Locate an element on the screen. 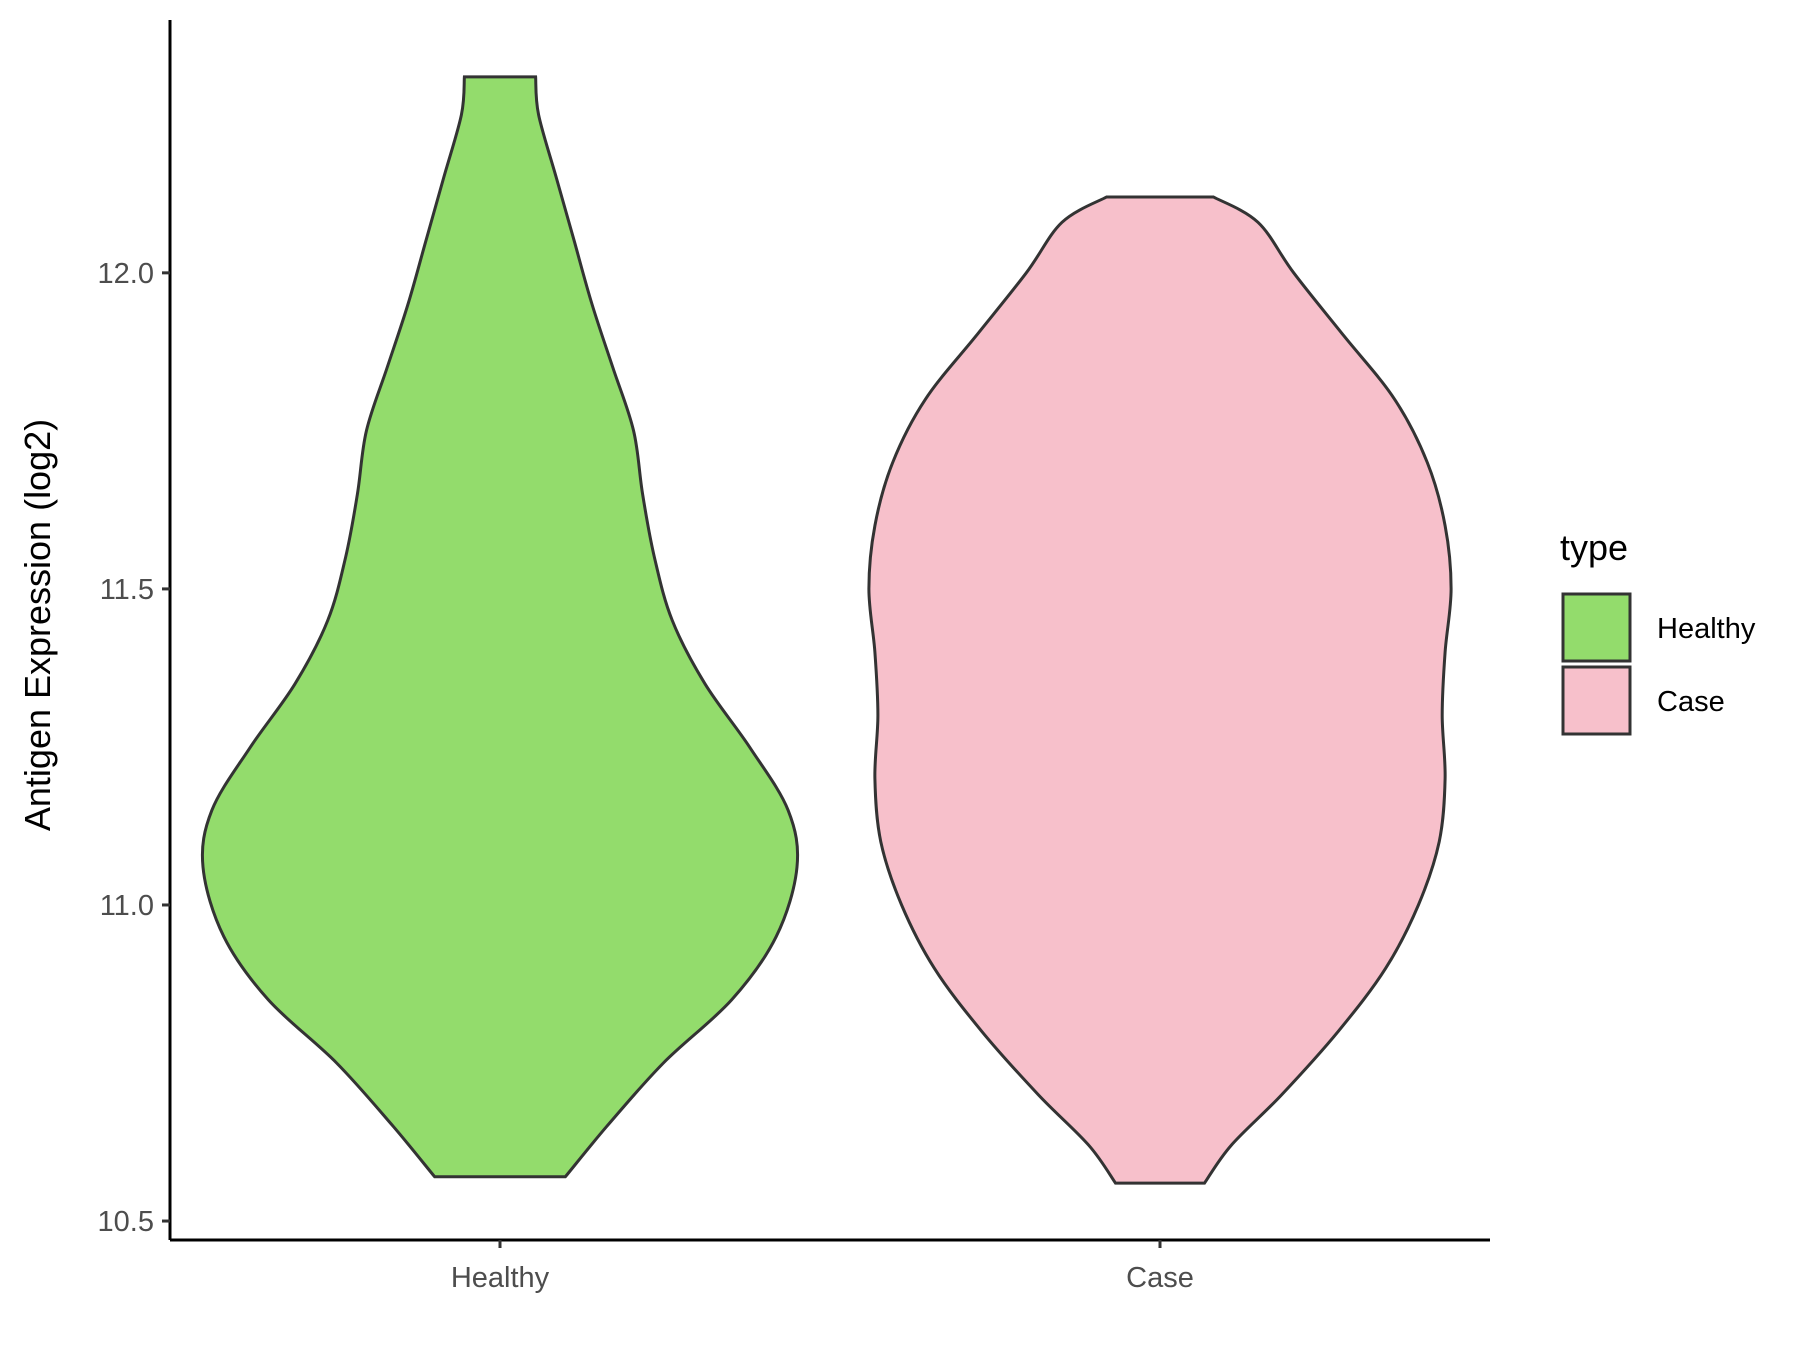 Image resolution: width=1800 pixels, height=1350 pixels. y-tick-label: 12.0 is located at coordinates (126, 274).